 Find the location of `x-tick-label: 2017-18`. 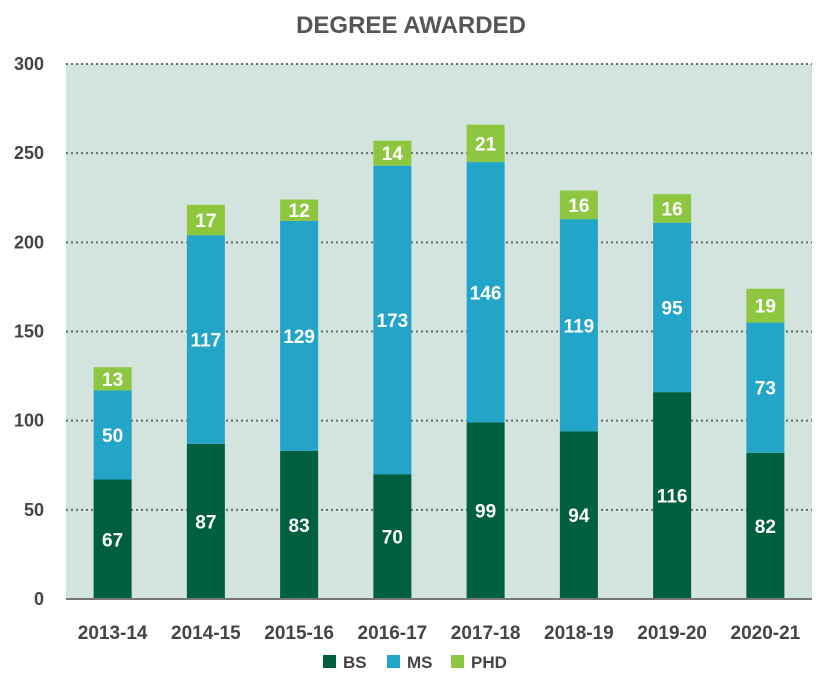

x-tick-label: 2017-18 is located at coordinates (486, 633).